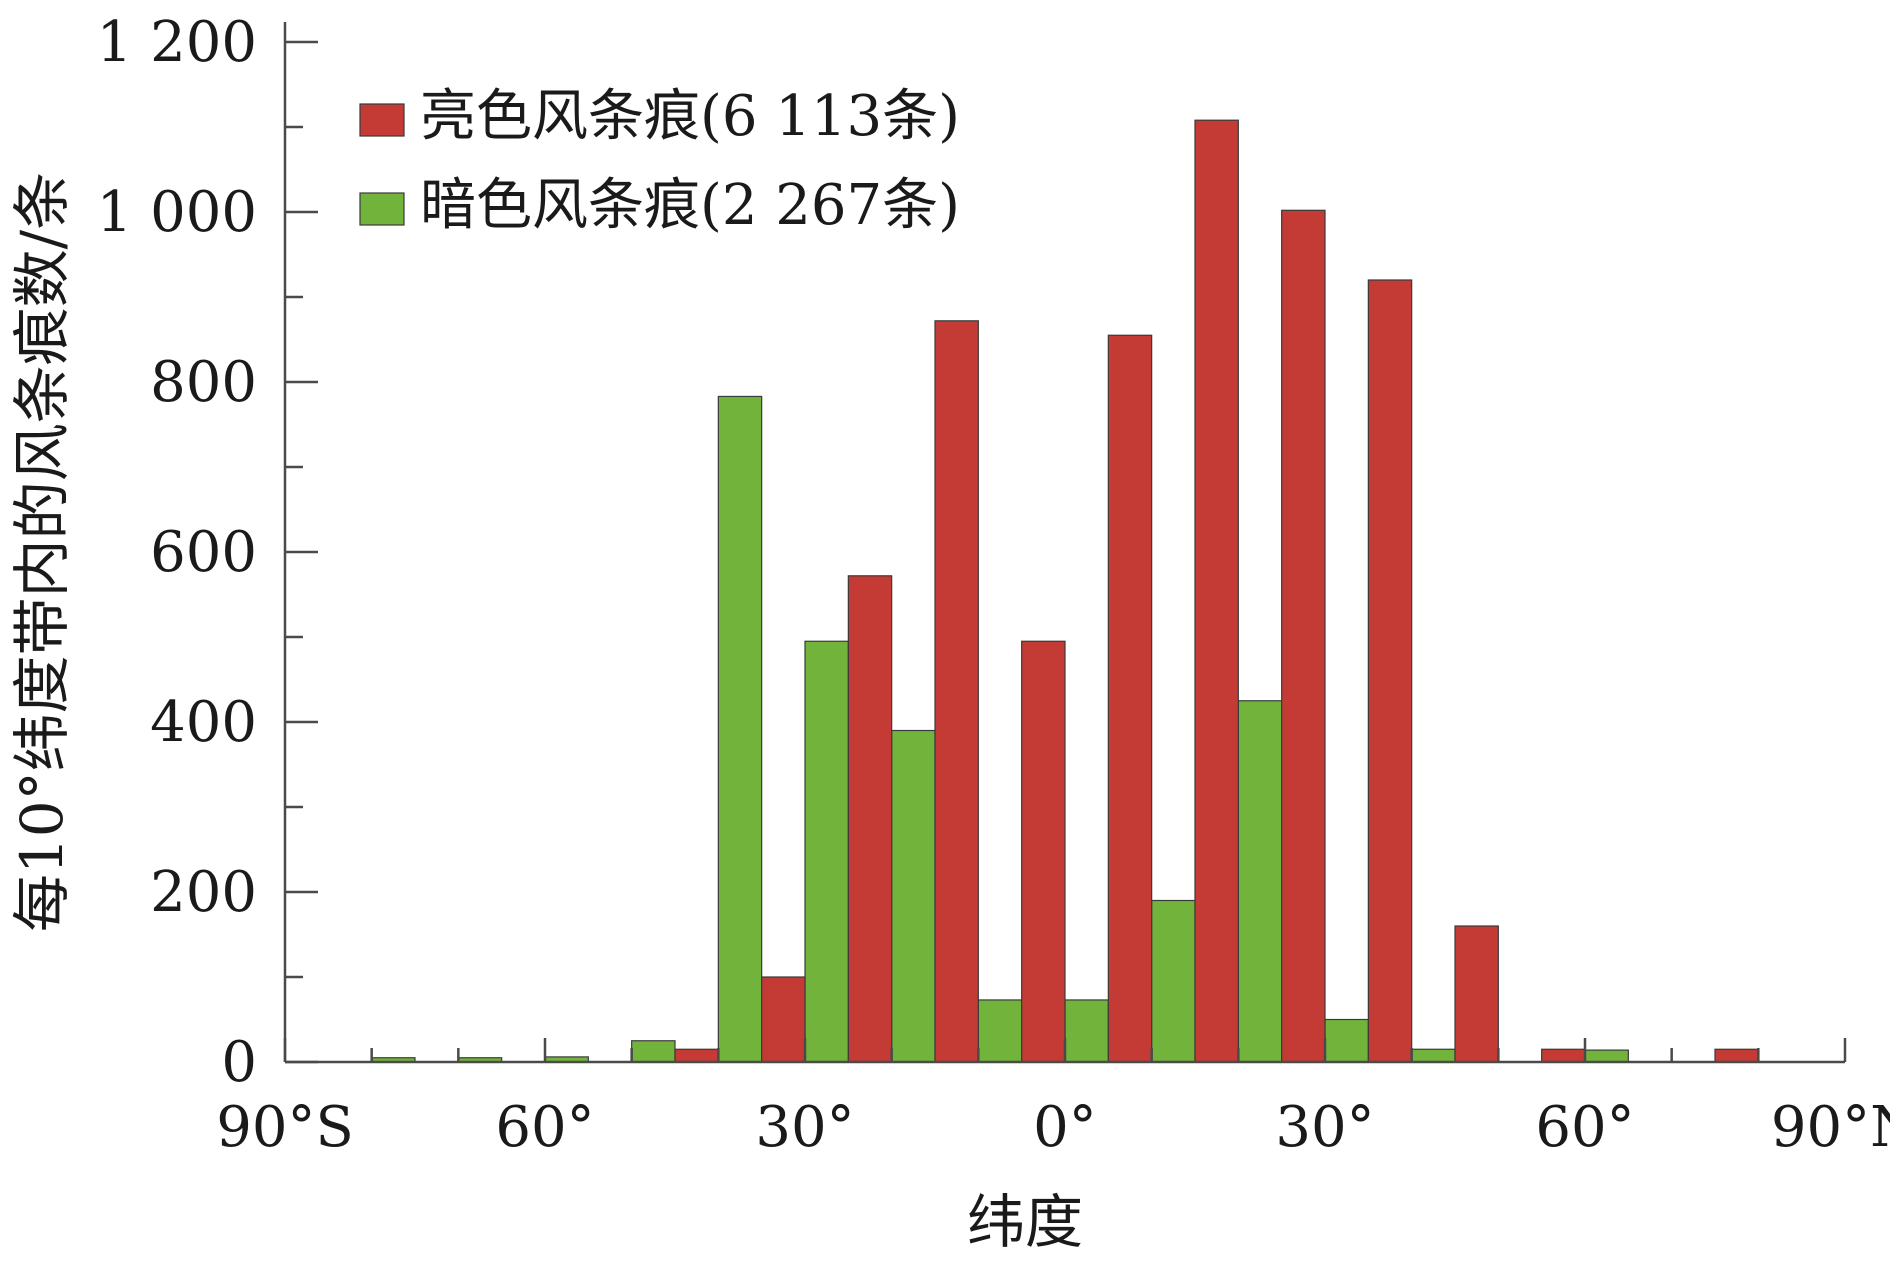  I want to click on bar-dark--45, so click(653, 1051).